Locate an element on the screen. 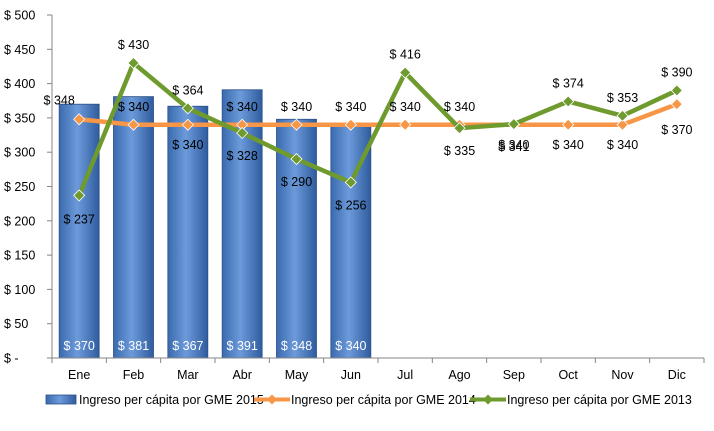  data-label-2014-jun: $ 340 is located at coordinates (350, 107).